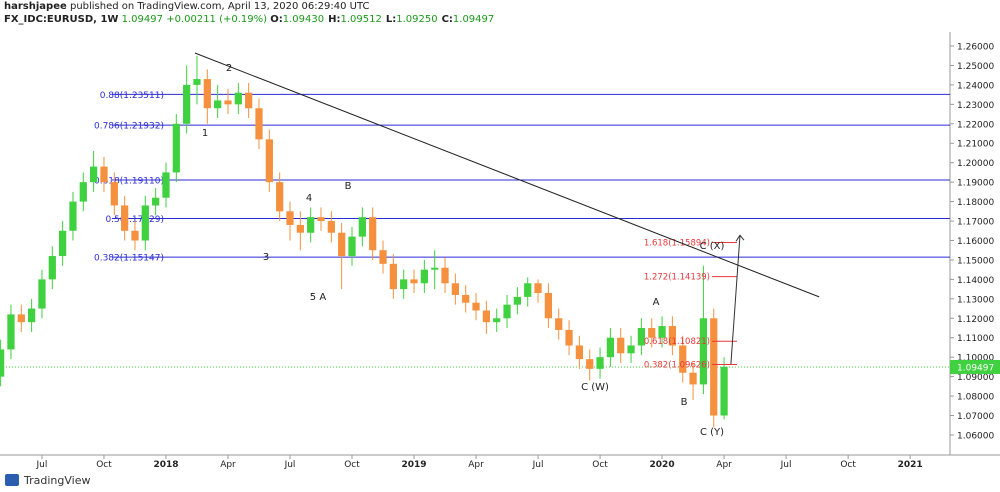  Describe the element at coordinates (677, 278) in the screenshot. I see `fib-ext-label: 1.272(1.14139)` at that location.